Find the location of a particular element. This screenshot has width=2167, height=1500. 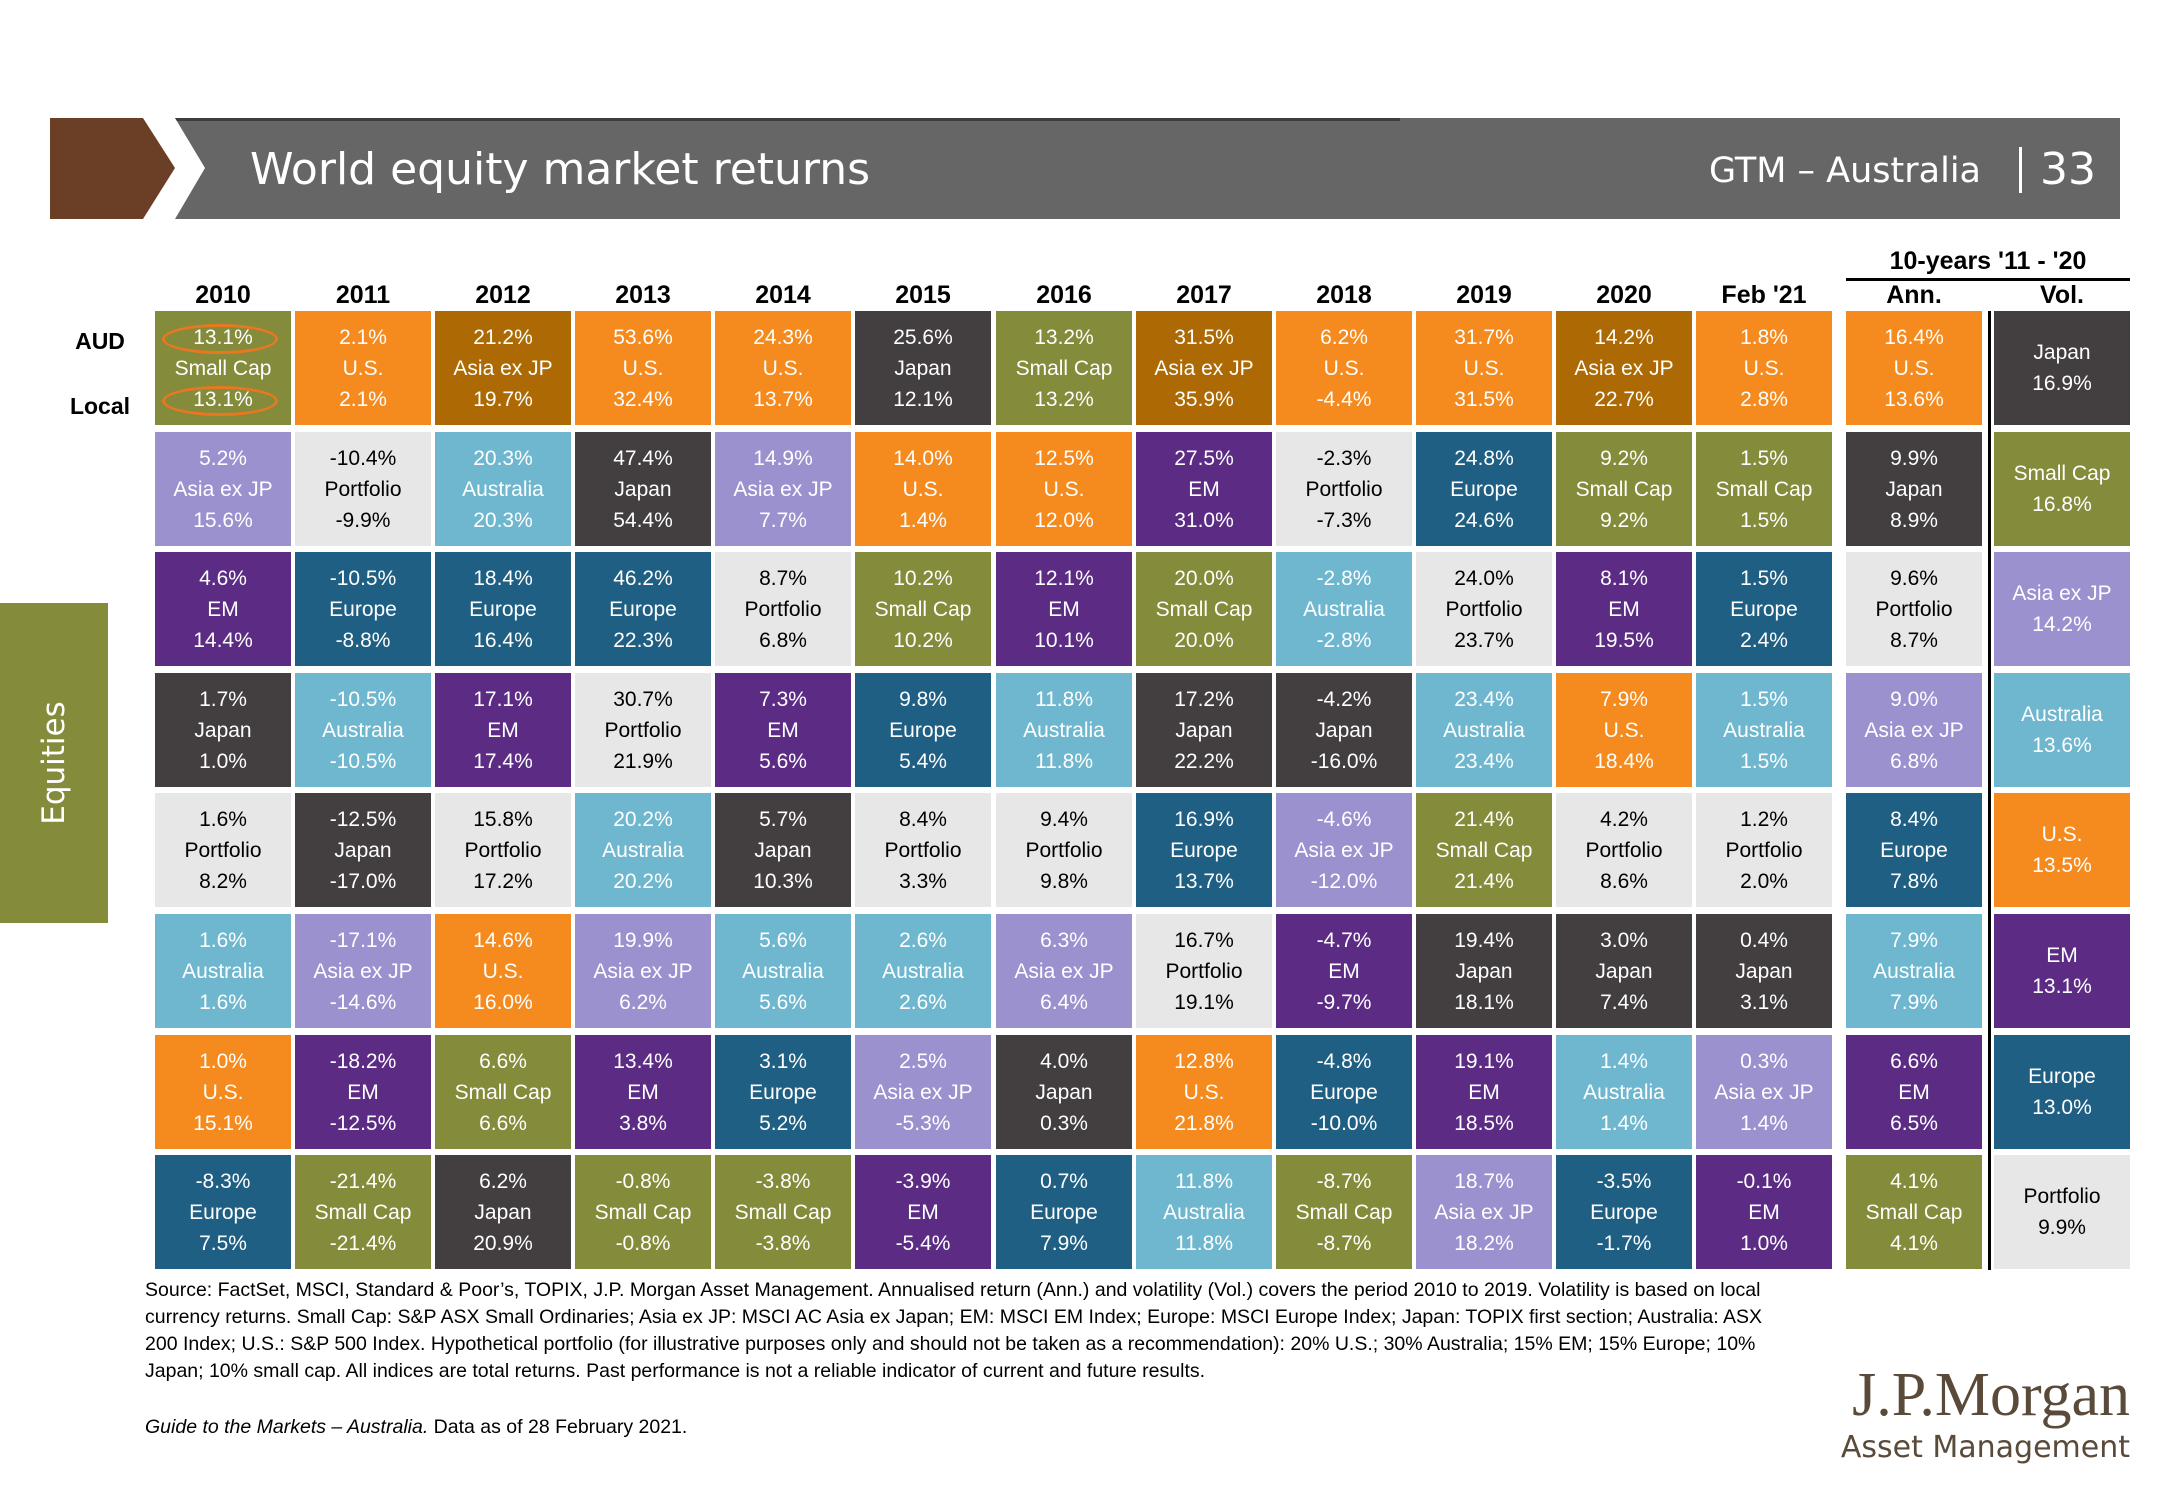

cell-aud-return: 12.5% is located at coordinates (1064, 458).